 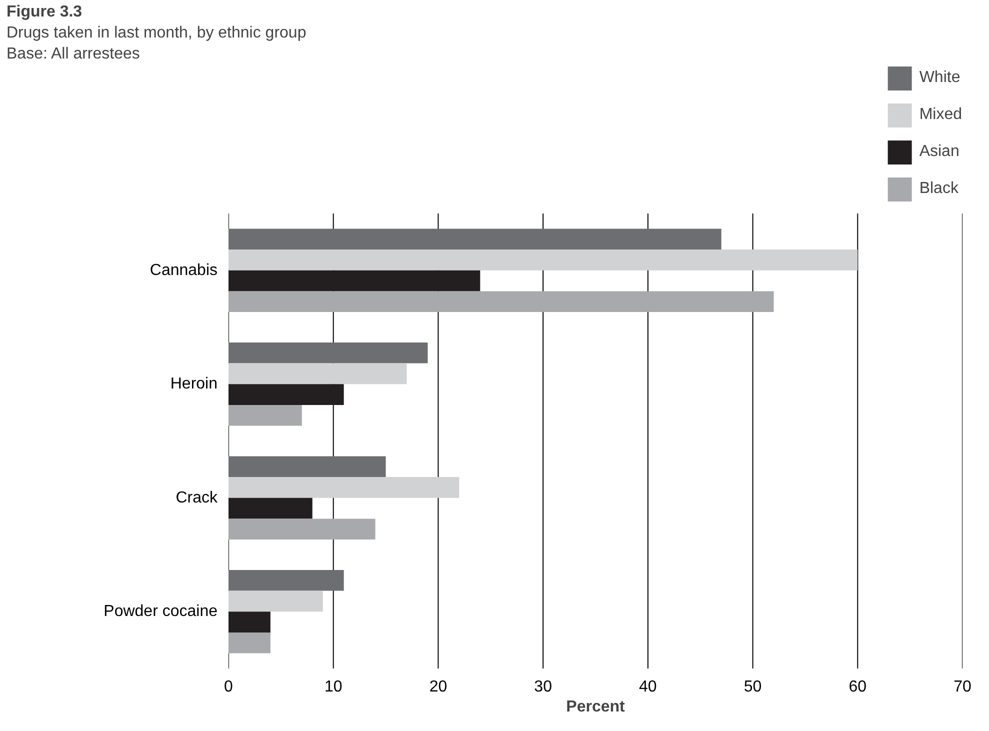 What do you see at coordinates (596, 707) in the screenshot?
I see `x-axis-title: Percent` at bounding box center [596, 707].